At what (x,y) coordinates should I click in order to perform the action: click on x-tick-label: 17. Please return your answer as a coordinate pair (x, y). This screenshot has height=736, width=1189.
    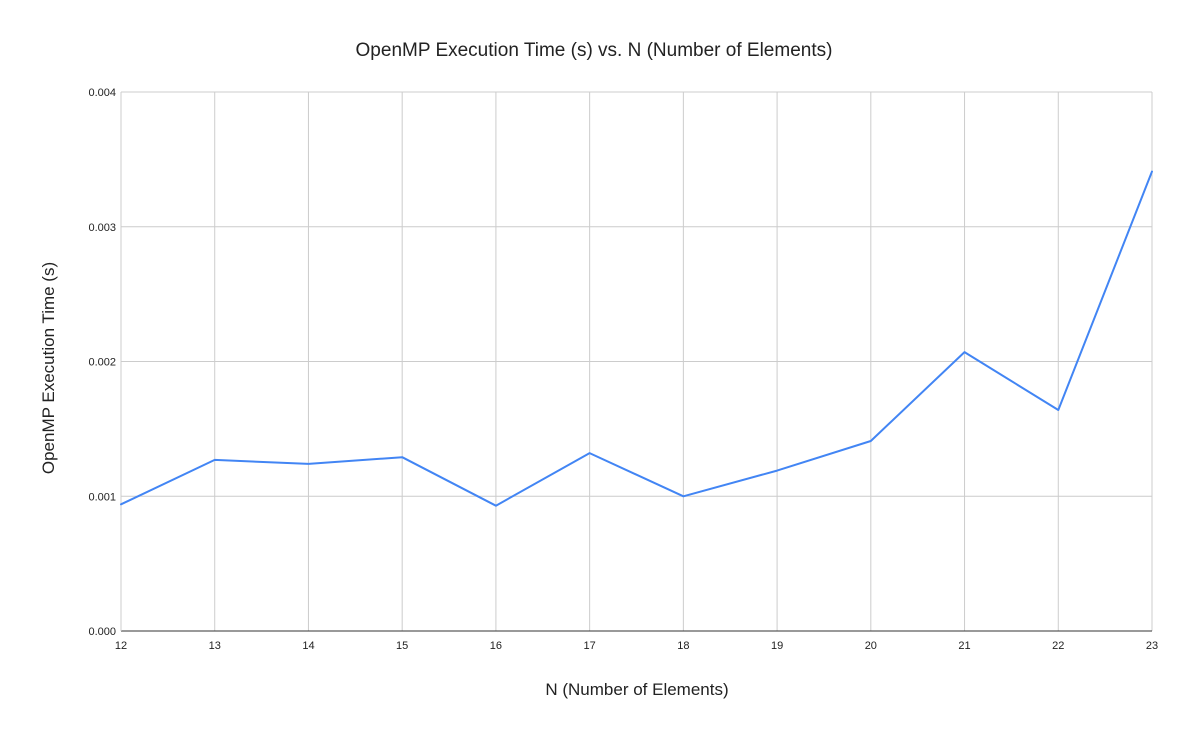
    Looking at the image, I should click on (590, 646).